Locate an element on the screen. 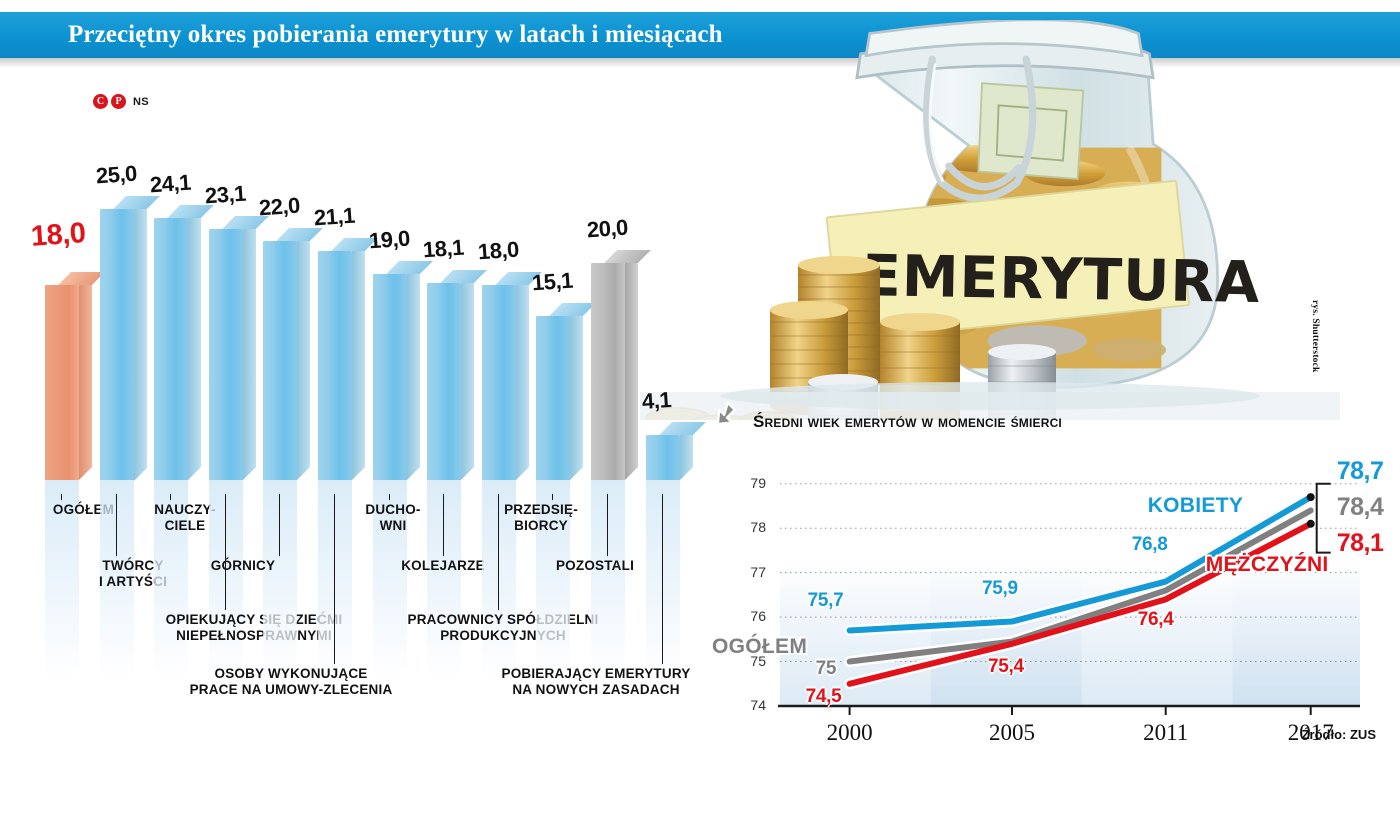  bar-category-label: PRZEDSIĘ- BIORCY is located at coordinates (541, 517).